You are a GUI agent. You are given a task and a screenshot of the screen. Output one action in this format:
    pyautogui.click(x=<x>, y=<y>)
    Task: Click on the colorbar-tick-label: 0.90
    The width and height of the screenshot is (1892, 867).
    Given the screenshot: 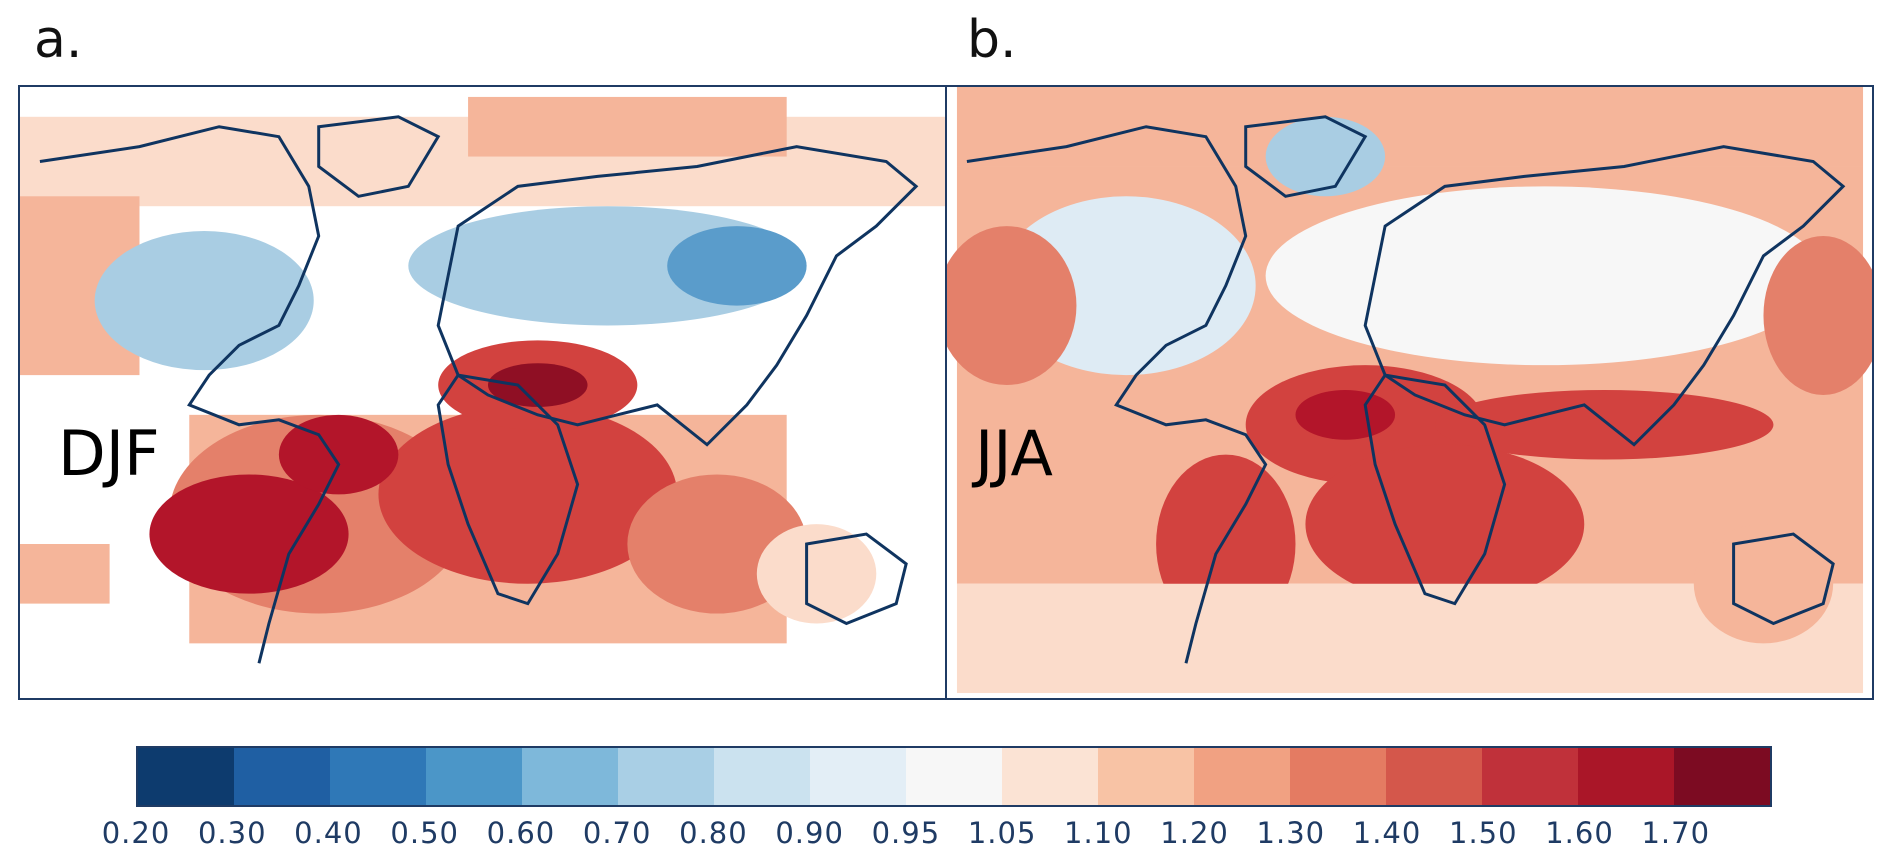 What is the action you would take?
    pyautogui.click(x=809, y=833)
    